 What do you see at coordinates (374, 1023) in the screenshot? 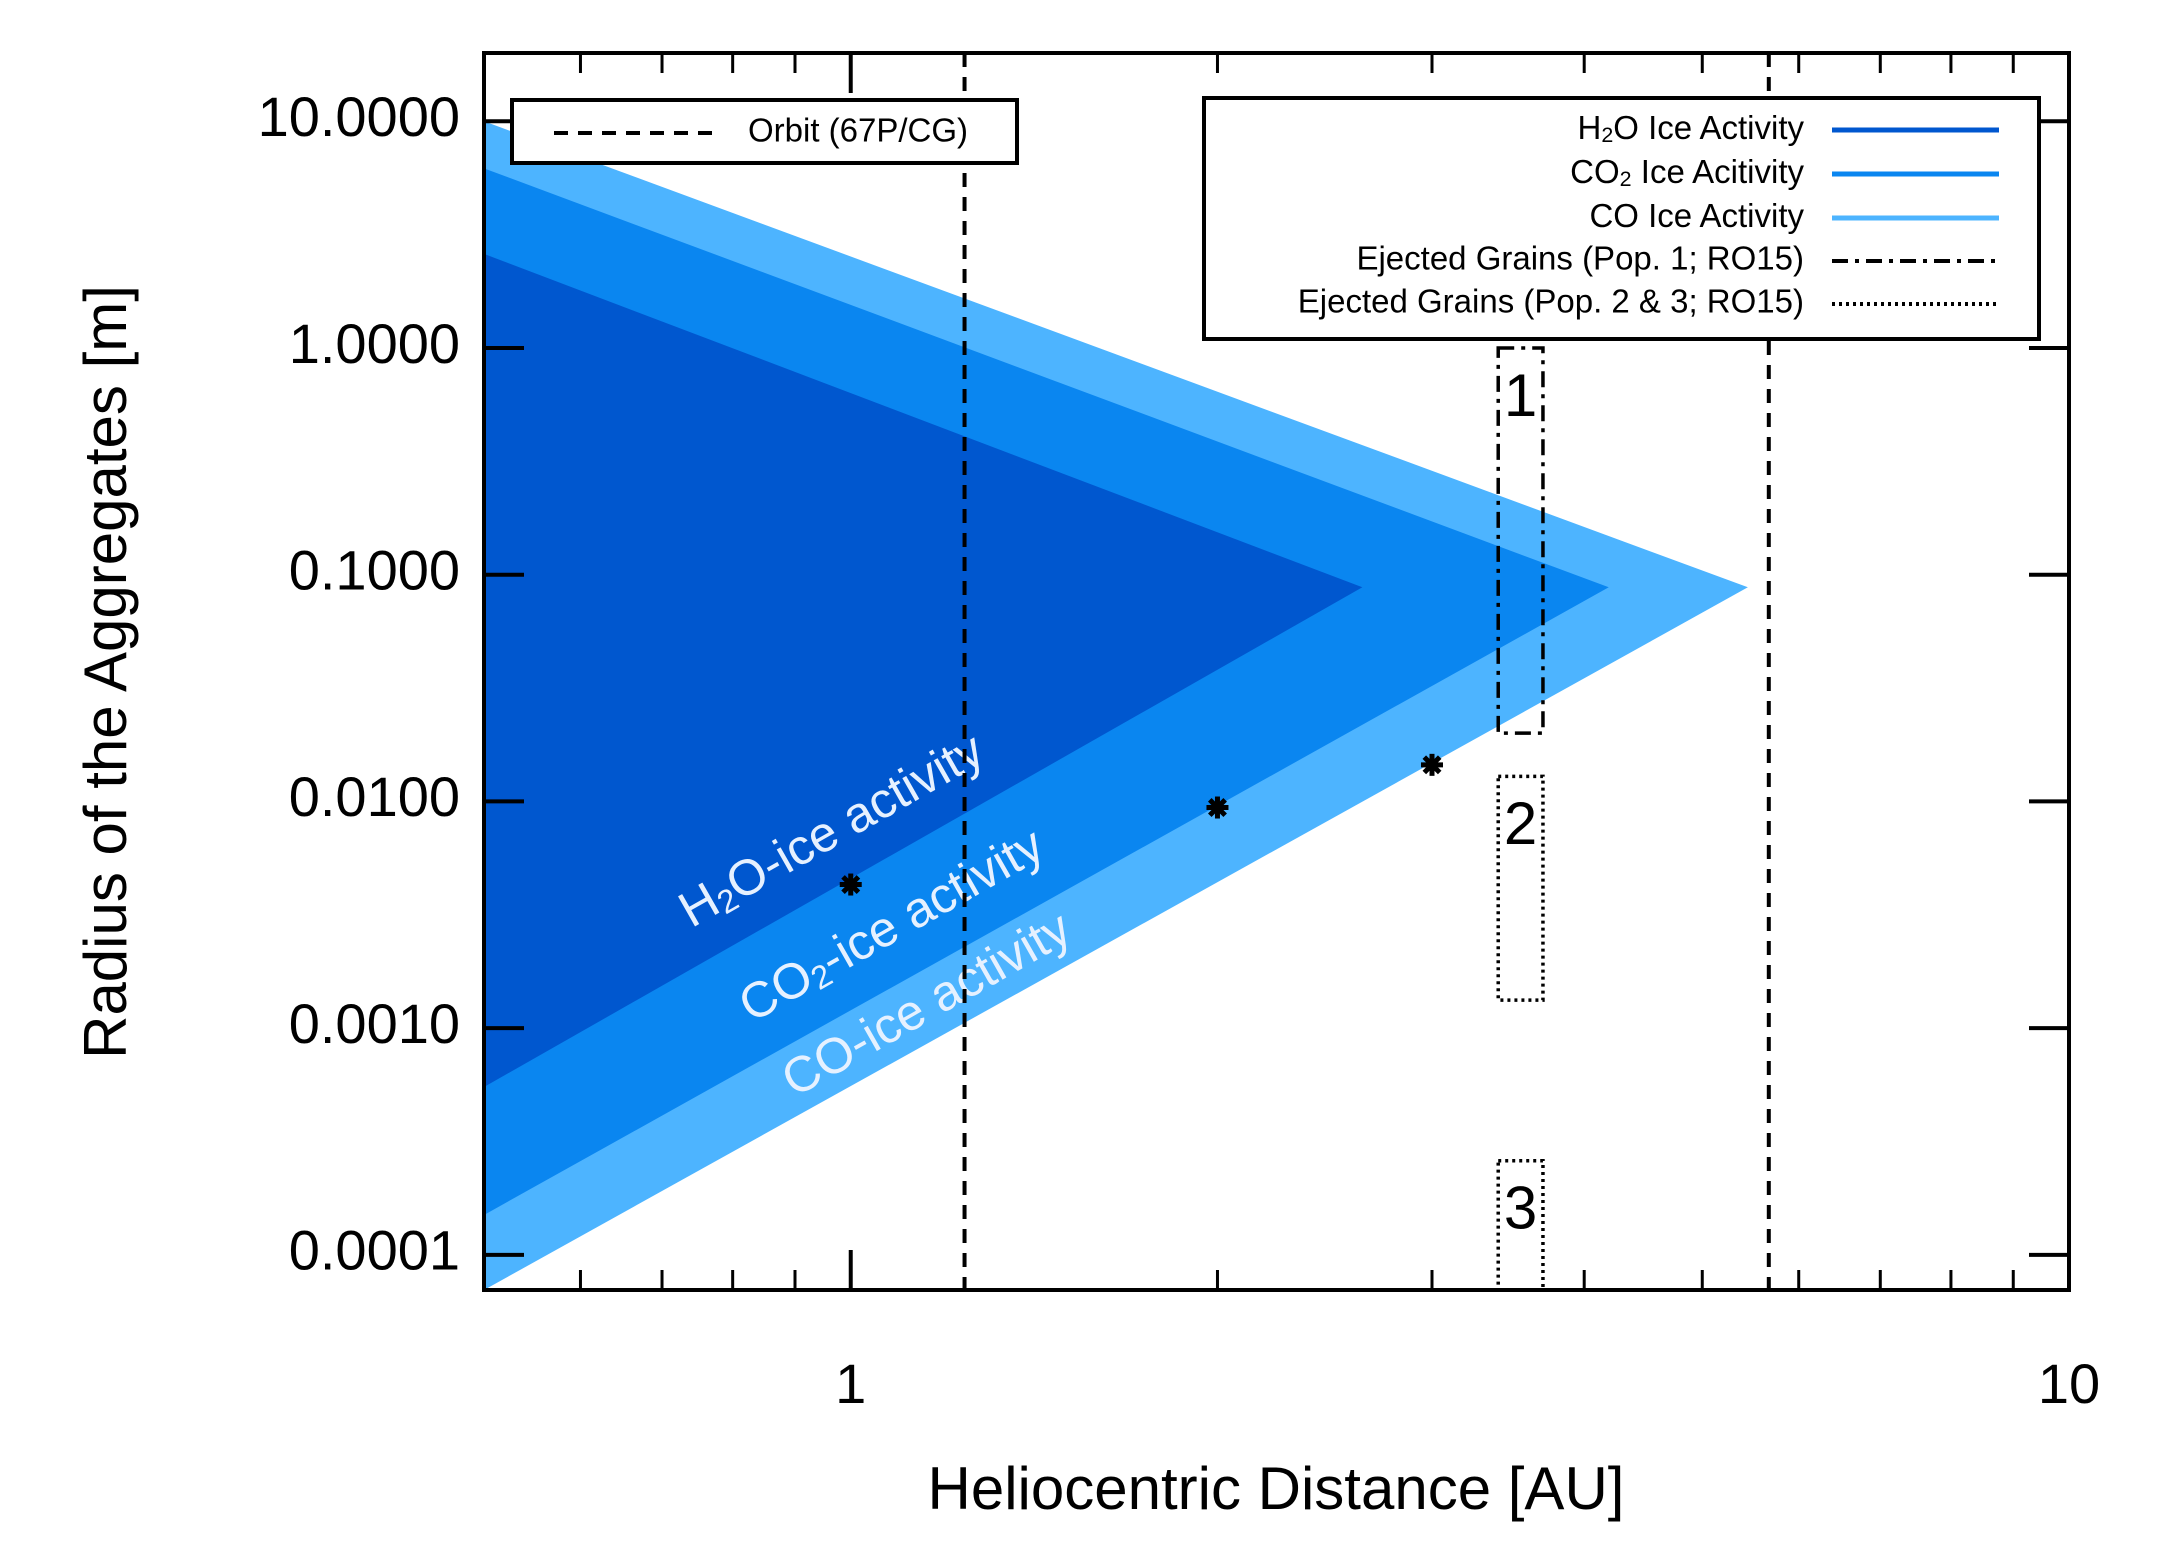
I see `y-tick-label: 0.0010` at bounding box center [374, 1023].